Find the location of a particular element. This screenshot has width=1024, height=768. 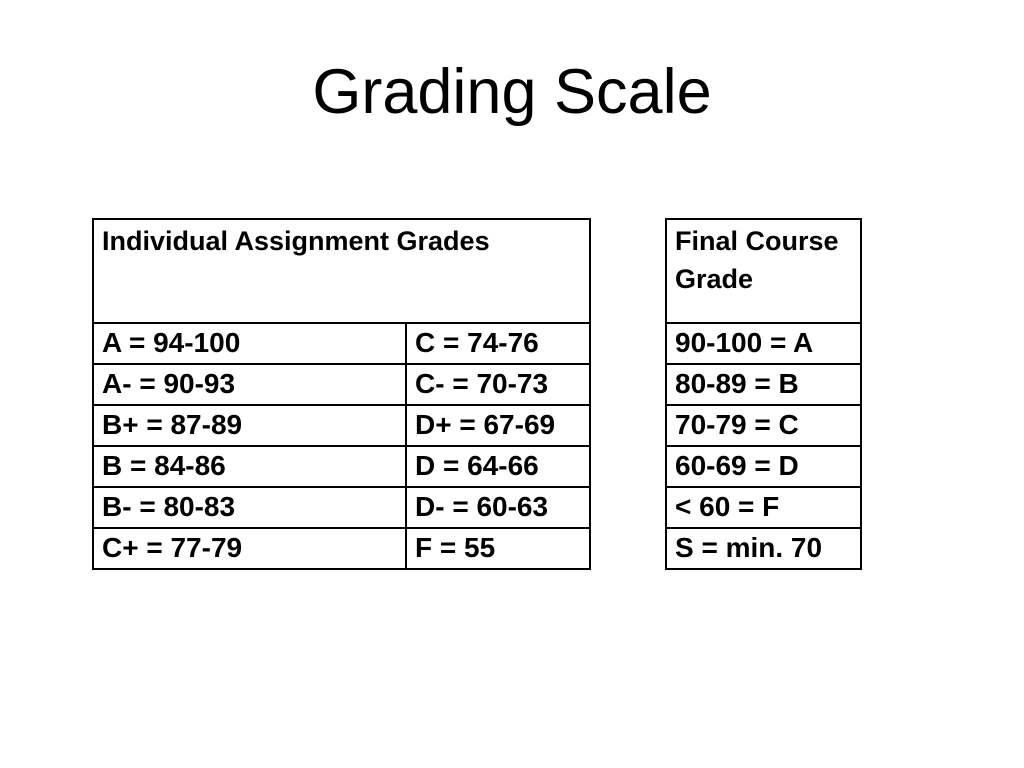

assignment-table-header: Individual Assignment Grades is located at coordinates (341, 271).